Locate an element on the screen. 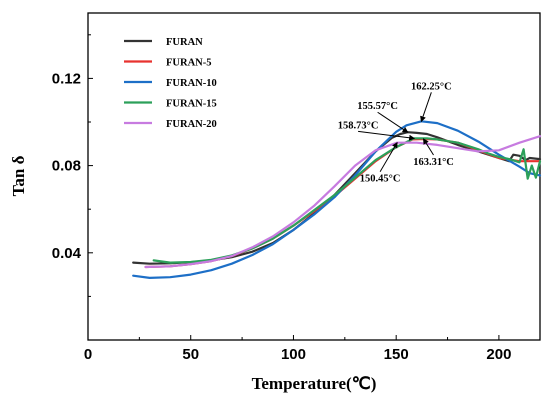 Image resolution: width=550 pixels, height=405 pixels. x-tick-label: 200 is located at coordinates (498, 354).